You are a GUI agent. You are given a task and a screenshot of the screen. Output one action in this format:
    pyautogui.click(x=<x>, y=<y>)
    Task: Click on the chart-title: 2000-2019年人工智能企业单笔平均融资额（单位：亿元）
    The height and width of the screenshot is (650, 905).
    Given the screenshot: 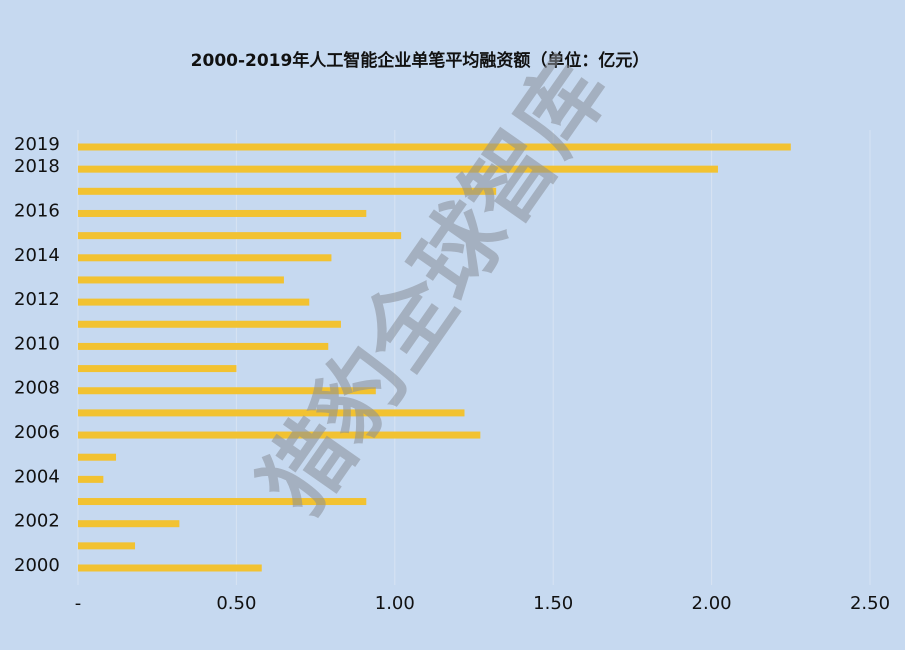 What is the action you would take?
    pyautogui.click(x=420, y=60)
    